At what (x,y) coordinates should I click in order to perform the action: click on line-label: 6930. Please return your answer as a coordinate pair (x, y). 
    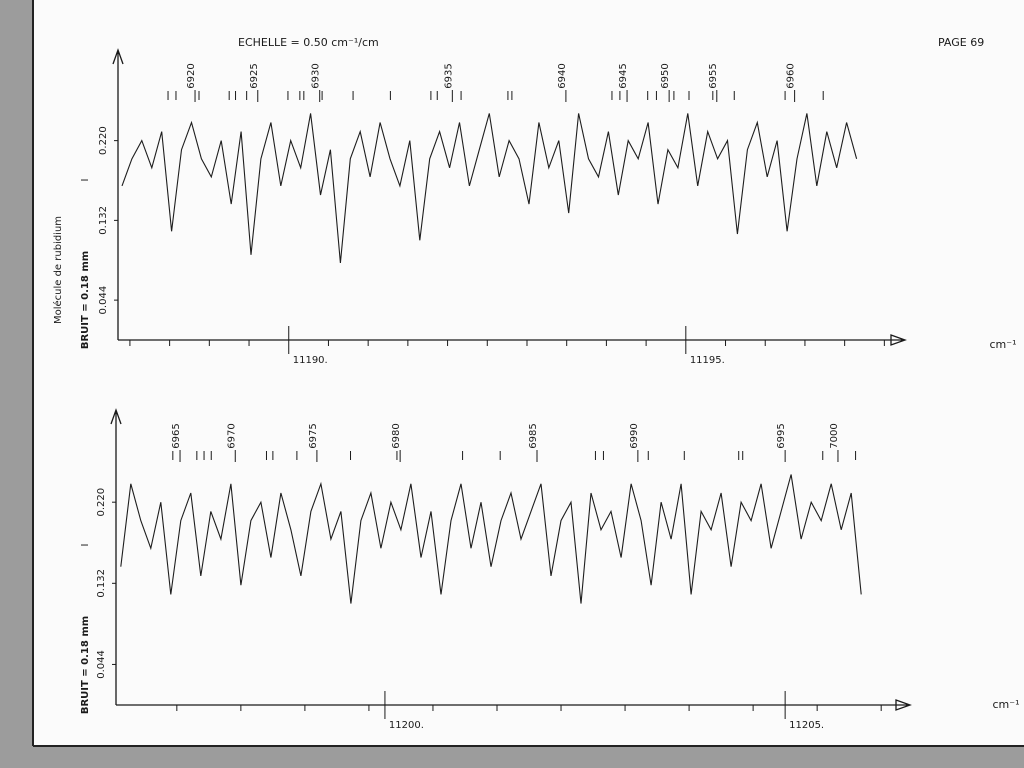
    Looking at the image, I should click on (316, 75).